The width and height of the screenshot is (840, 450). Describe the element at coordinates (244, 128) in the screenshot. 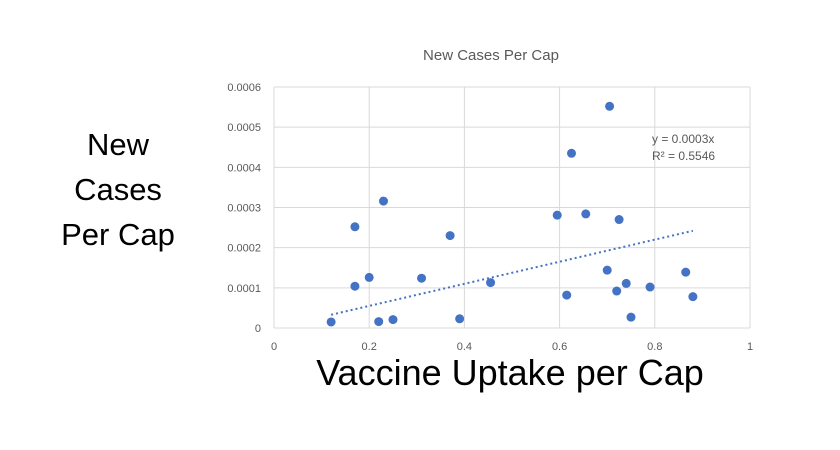

I see `y-tick-label: 0.0005` at that location.